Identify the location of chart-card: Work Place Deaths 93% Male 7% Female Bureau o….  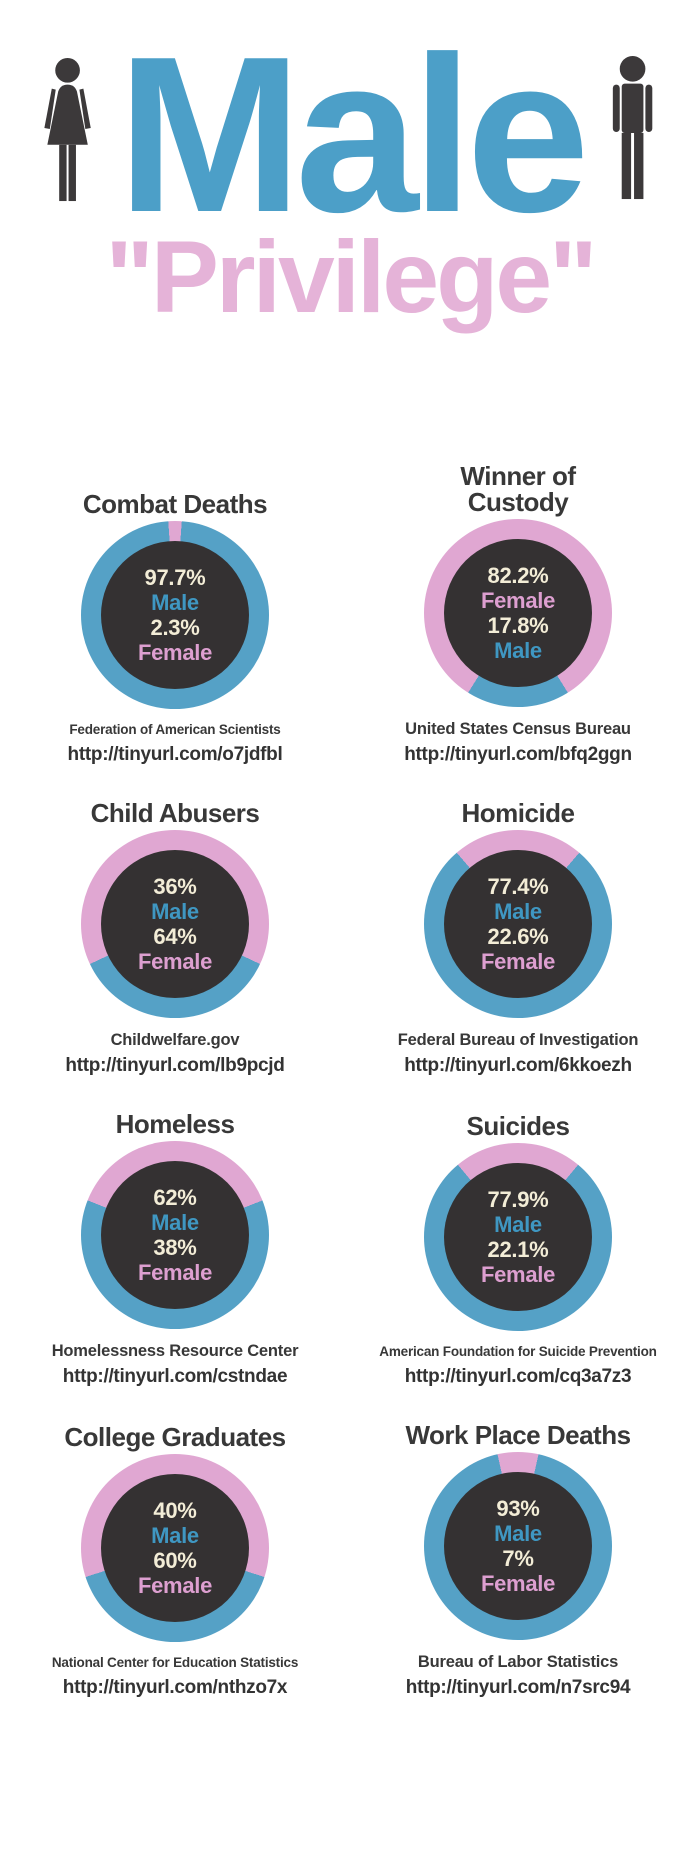
(518, 1543).